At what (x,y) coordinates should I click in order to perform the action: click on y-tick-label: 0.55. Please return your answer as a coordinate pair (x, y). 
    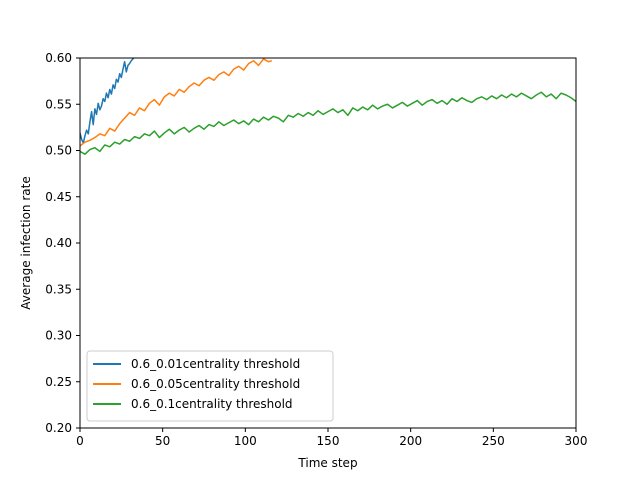
    Looking at the image, I should click on (58, 104).